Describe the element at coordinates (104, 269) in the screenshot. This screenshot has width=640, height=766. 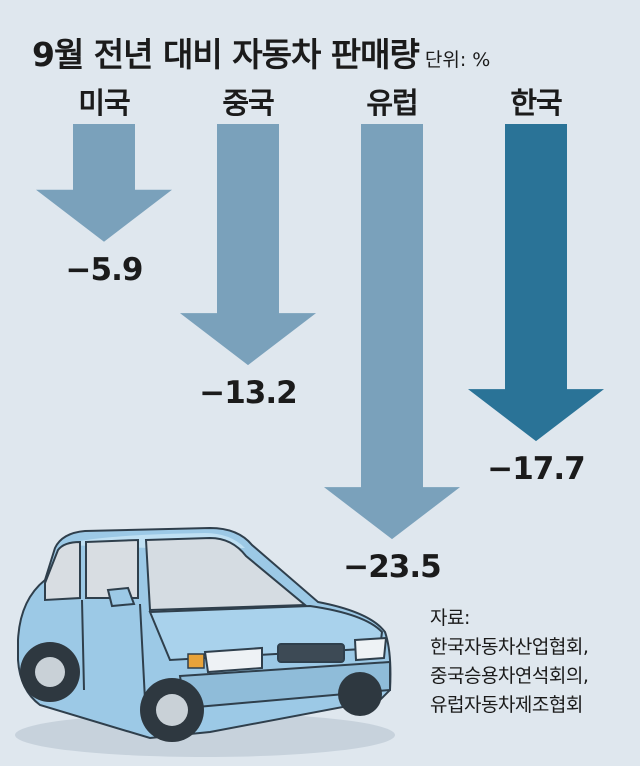
I see `value-label: −5.9` at that location.